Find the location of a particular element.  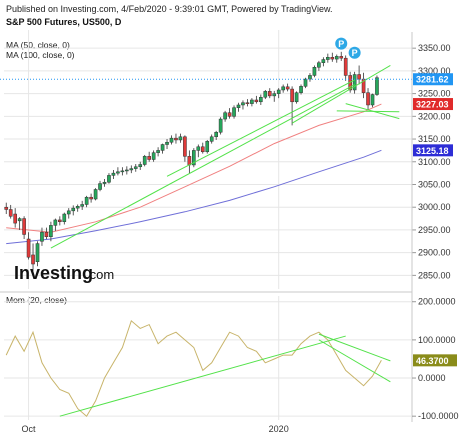

ma50-legend: MA (50, close, 0) is located at coordinates (38, 45).